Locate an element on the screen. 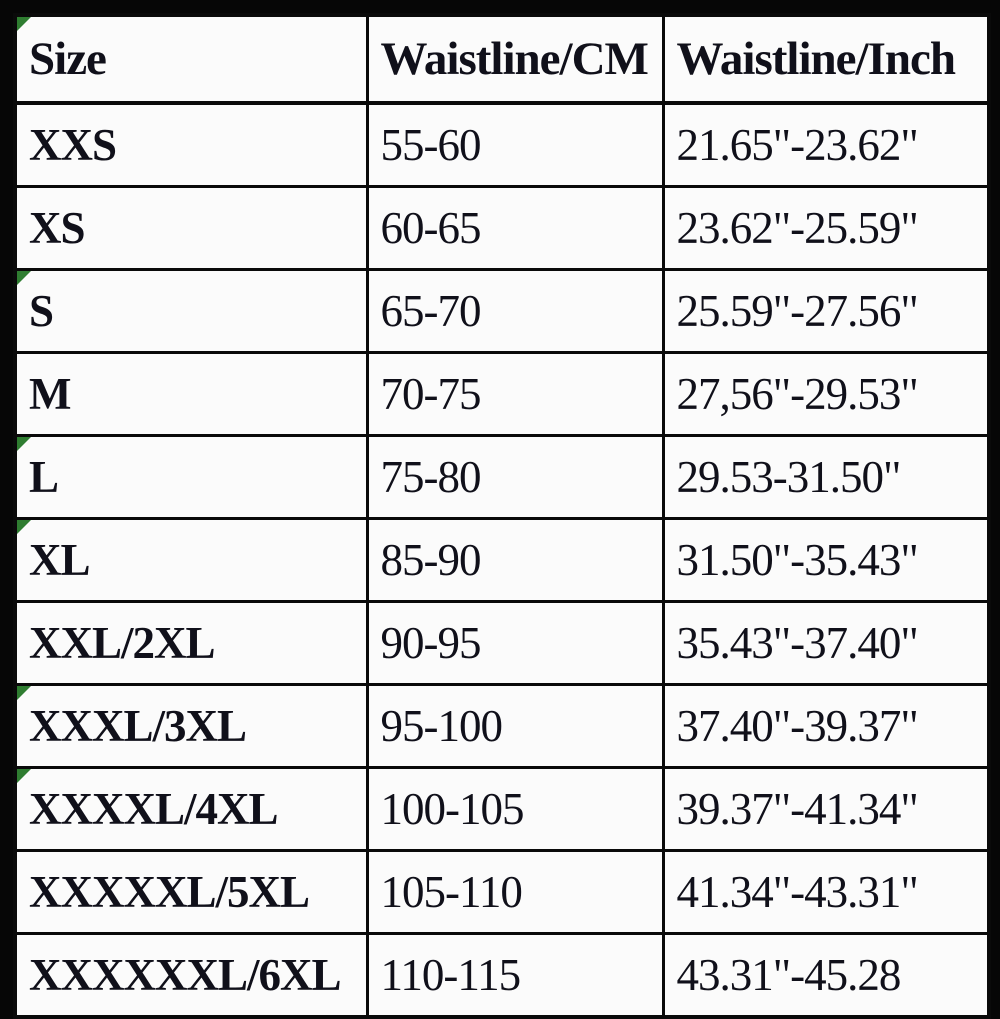  size-cell: L is located at coordinates (191, 477).